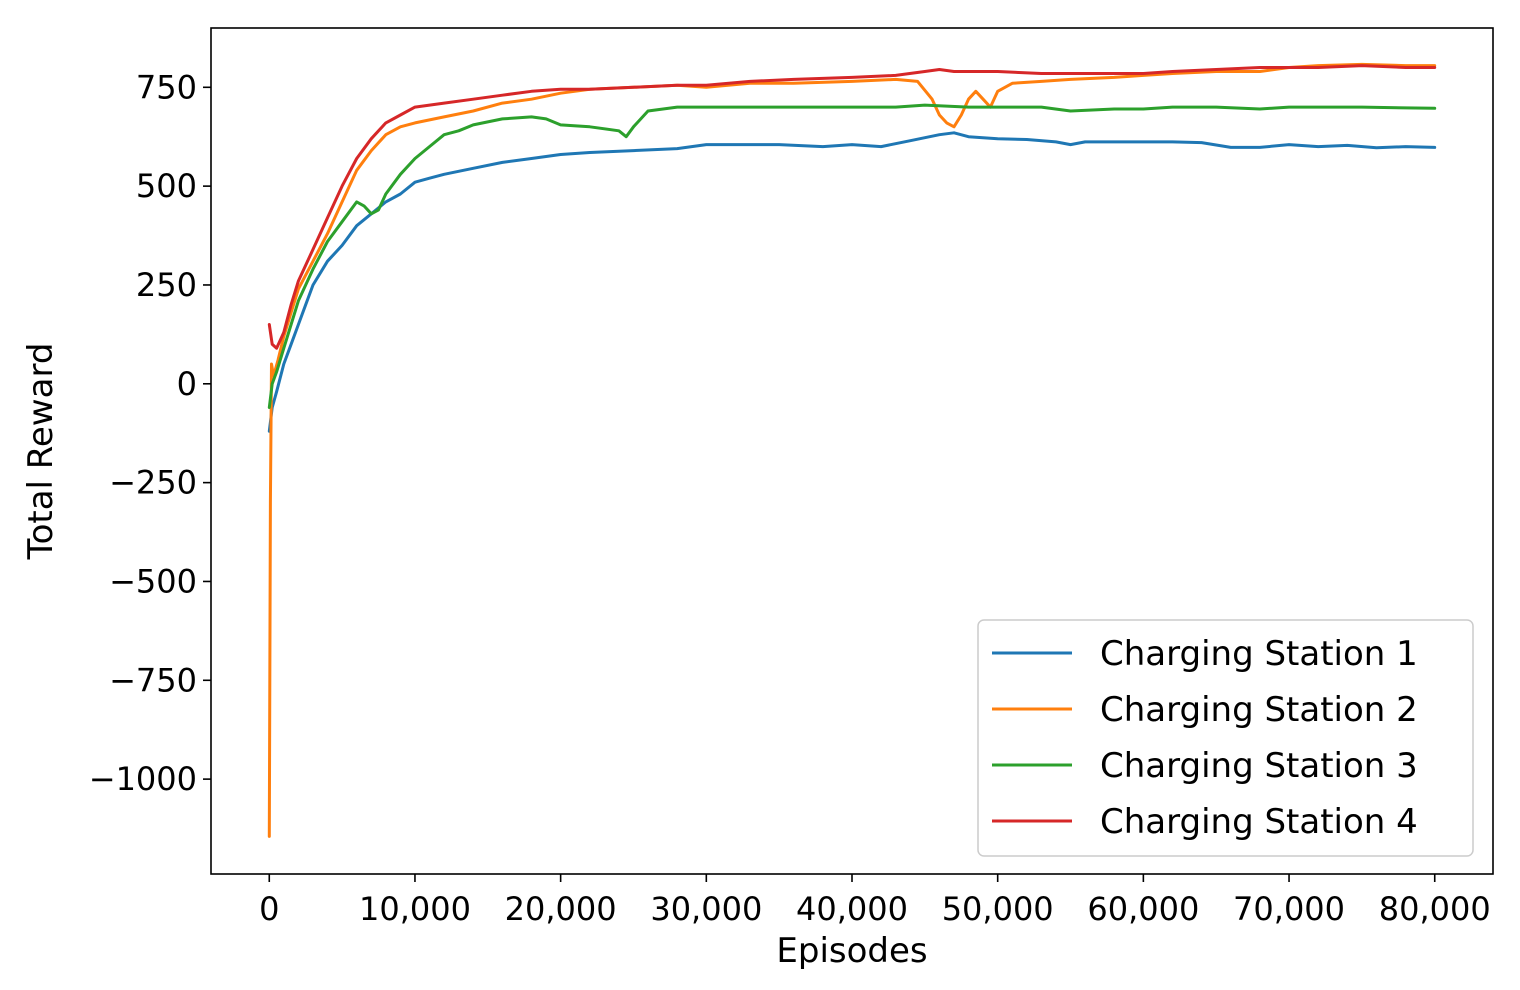  I want to click on x-tick-label: 0, so click(269, 909).